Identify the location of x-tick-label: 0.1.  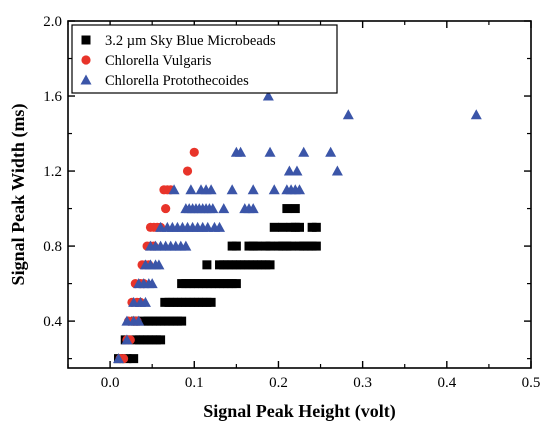
(194, 383).